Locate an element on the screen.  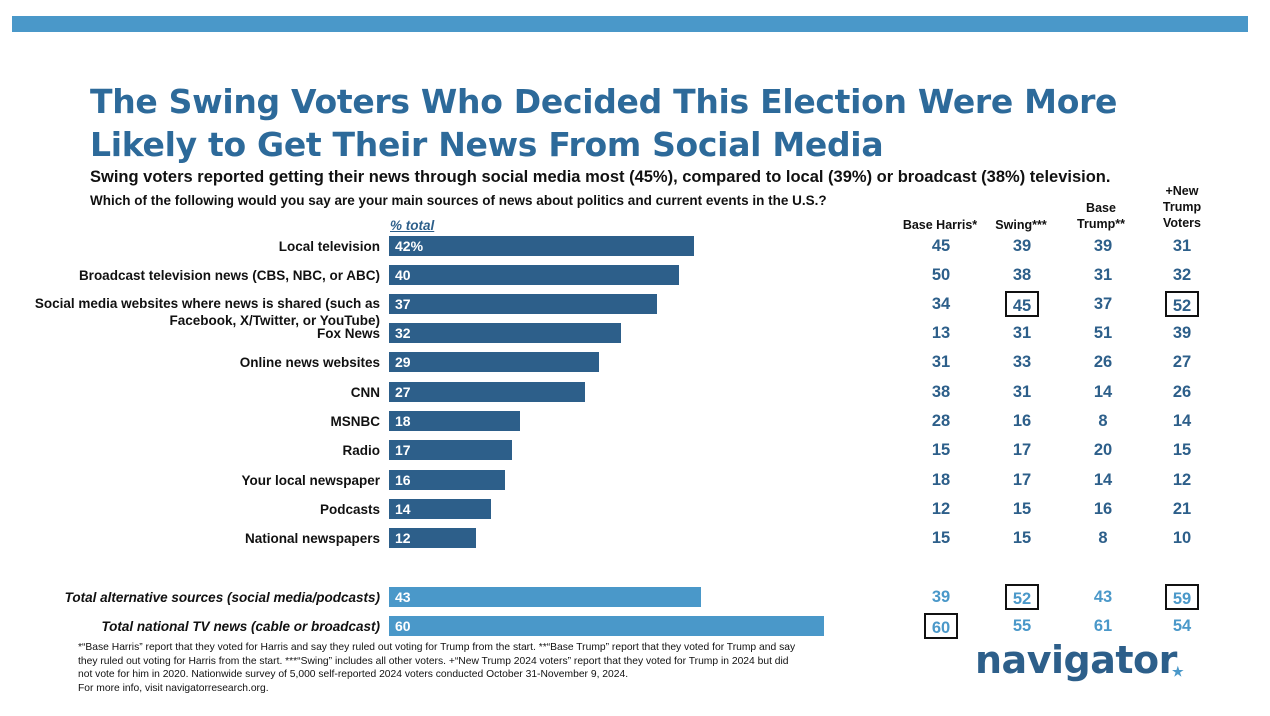
table-cell: 27 is located at coordinates (1182, 362).